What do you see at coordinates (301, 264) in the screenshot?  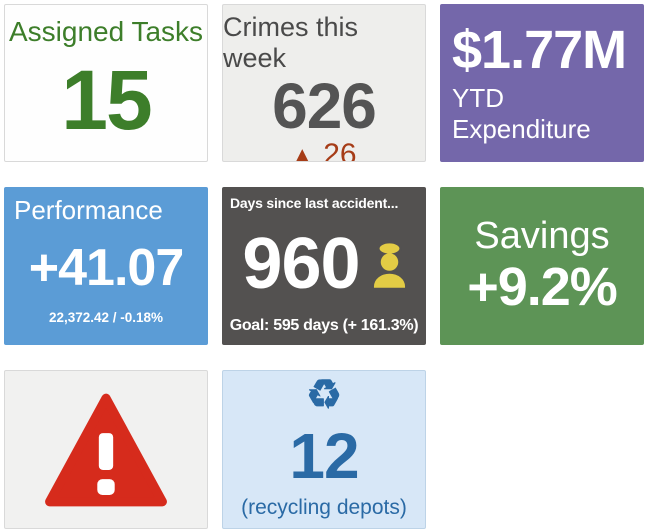 I see `accident-value: 960` at bounding box center [301, 264].